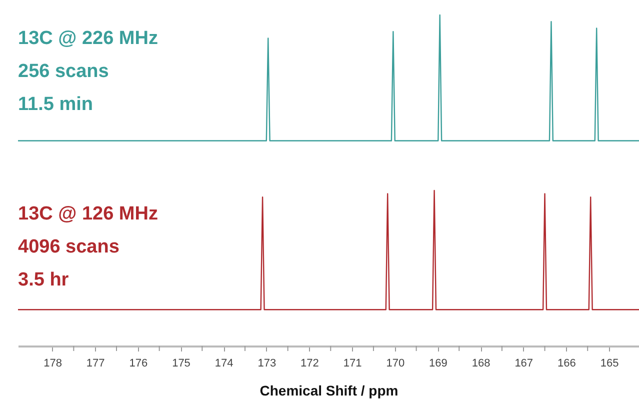 The height and width of the screenshot is (403, 639). Describe the element at coordinates (267, 364) in the screenshot. I see `x-tick-label: 173` at that location.